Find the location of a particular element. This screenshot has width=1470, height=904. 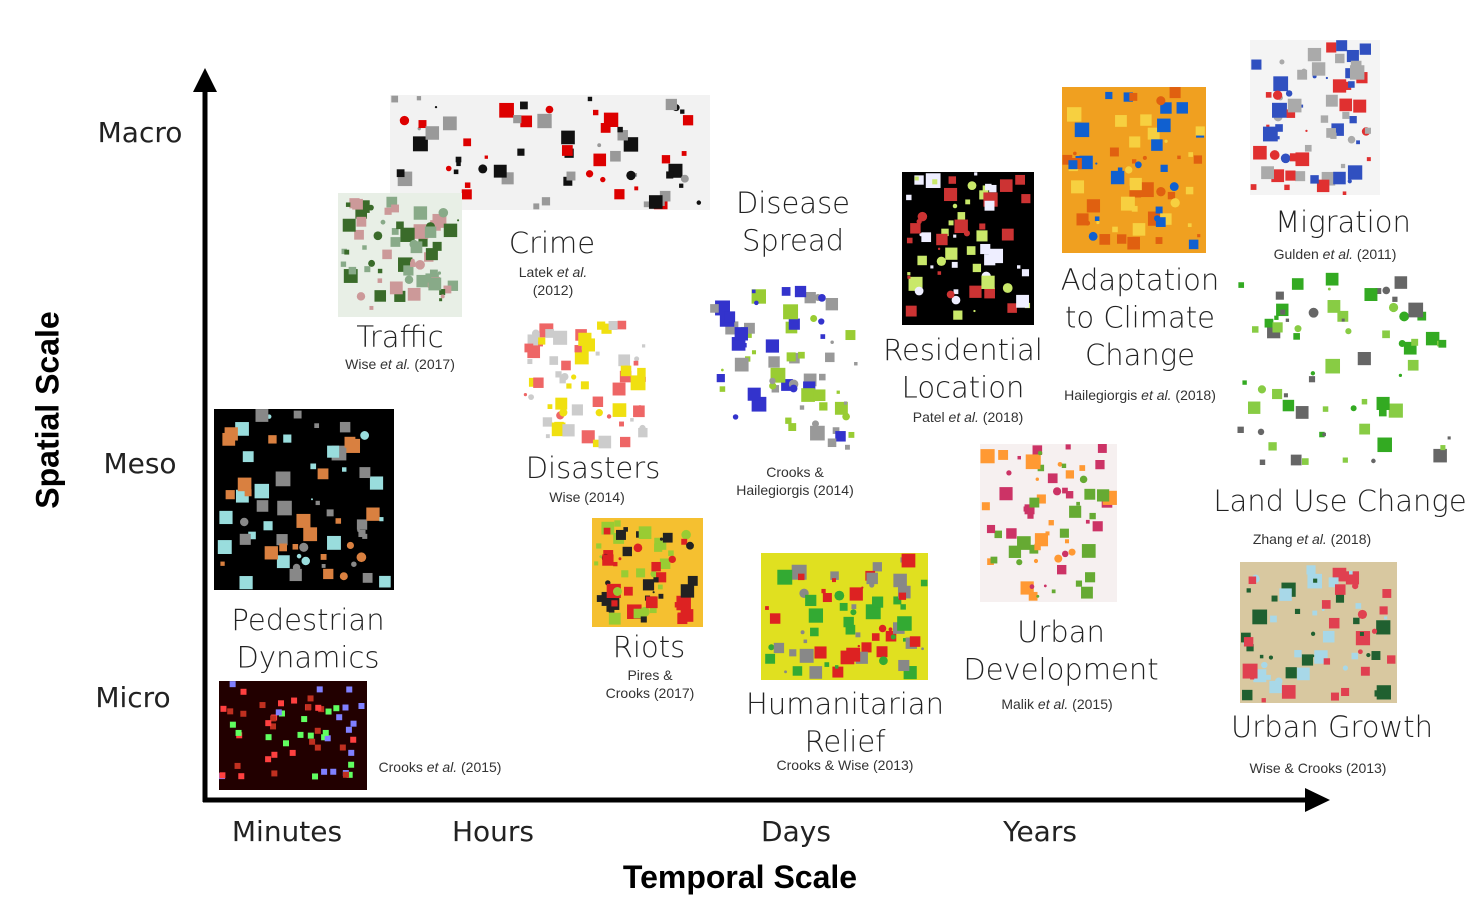

item-citation: Malik et al. (2015) is located at coordinates (1056, 704).